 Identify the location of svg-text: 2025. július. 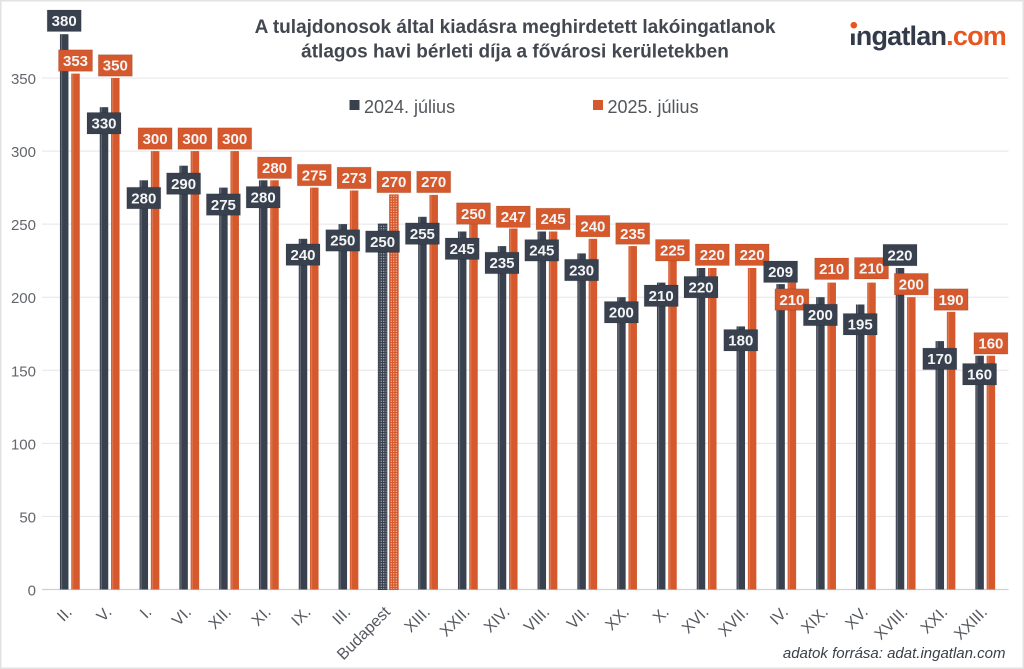
(653, 107).